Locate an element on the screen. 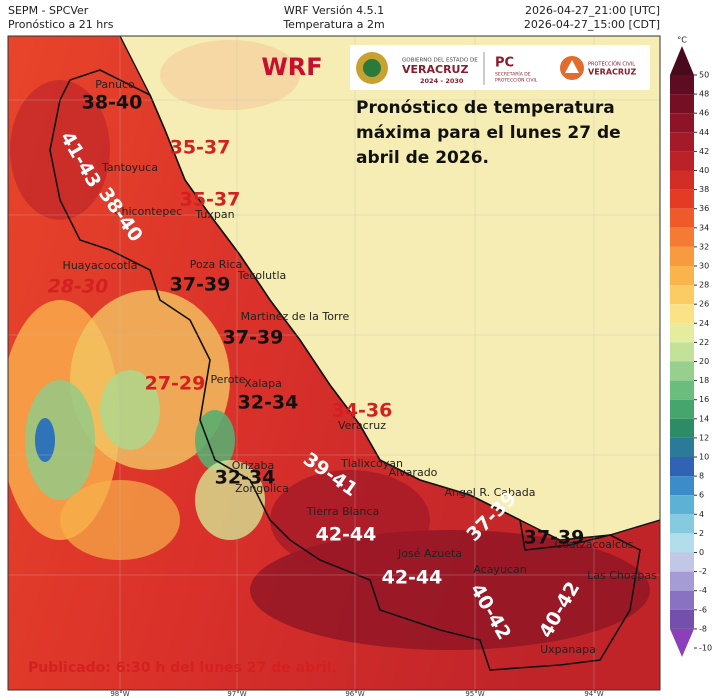 The height and width of the screenshot is (697, 722). colorbar-tick-label: 16 is located at coordinates (704, 399).